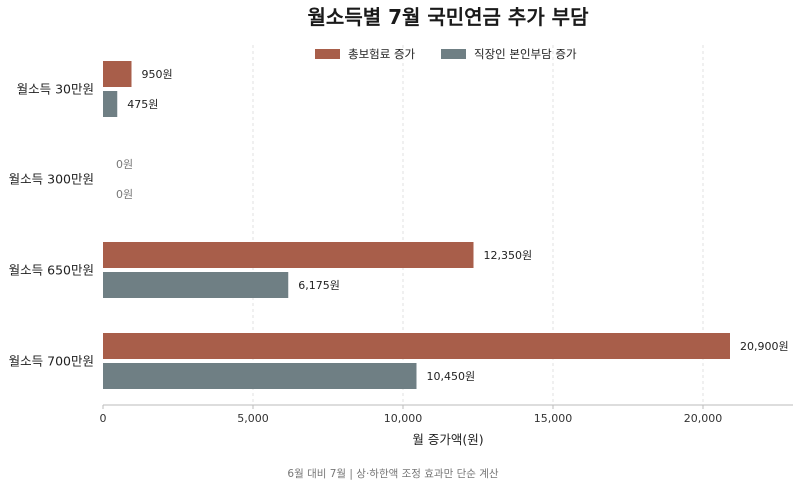  Describe the element at coordinates (51, 270) in the screenshot. I see `category-label: 월소득 650만원` at that location.